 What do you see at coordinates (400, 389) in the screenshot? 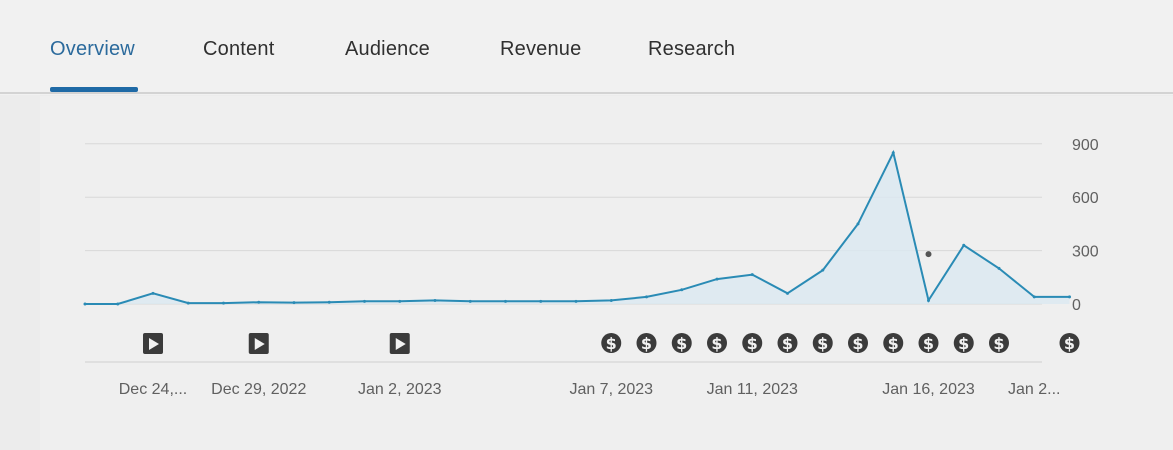
I see `x-tick-label: Jan 2, 2023` at bounding box center [400, 389].